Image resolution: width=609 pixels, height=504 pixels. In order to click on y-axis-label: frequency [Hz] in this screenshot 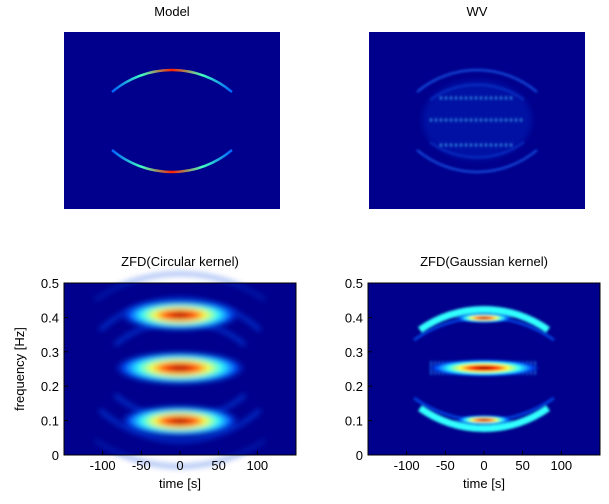, I will do `click(19, 369)`.